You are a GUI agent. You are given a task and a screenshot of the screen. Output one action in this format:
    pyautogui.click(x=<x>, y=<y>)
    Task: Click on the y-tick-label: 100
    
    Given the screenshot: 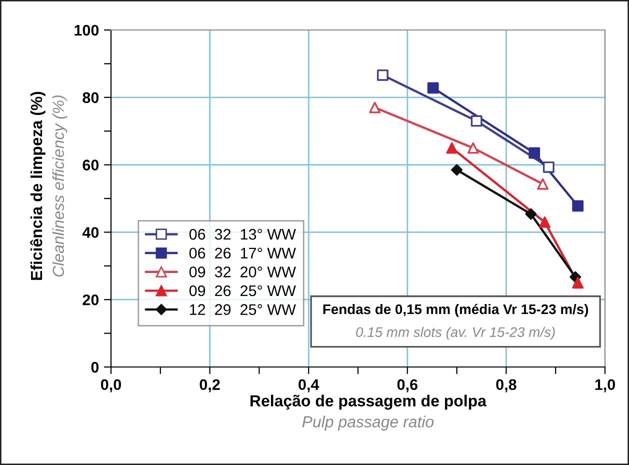 What is the action you would take?
    pyautogui.click(x=86, y=30)
    